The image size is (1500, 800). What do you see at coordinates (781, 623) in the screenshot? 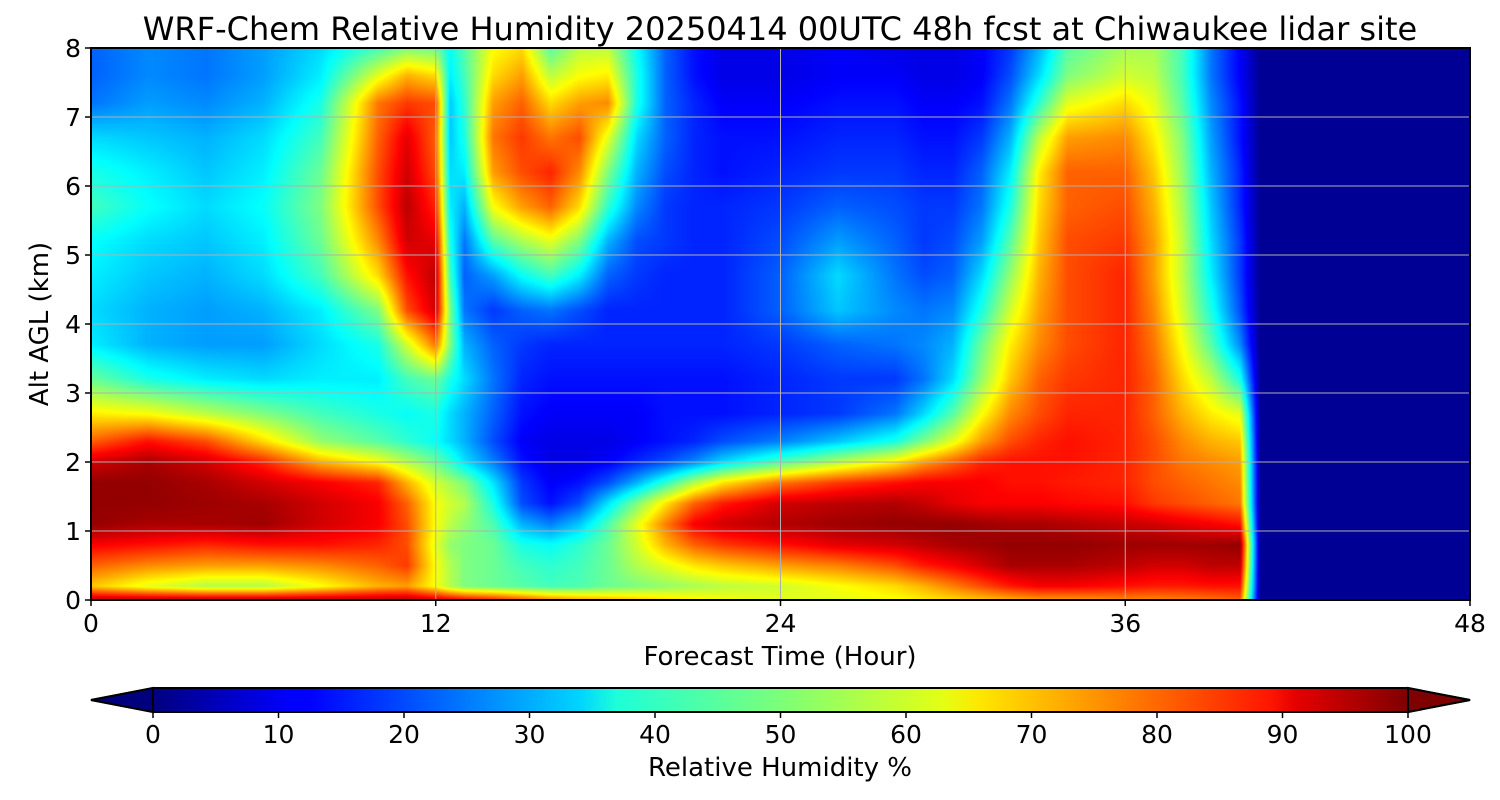
I see `x-tick-label: 24` at bounding box center [781, 623].